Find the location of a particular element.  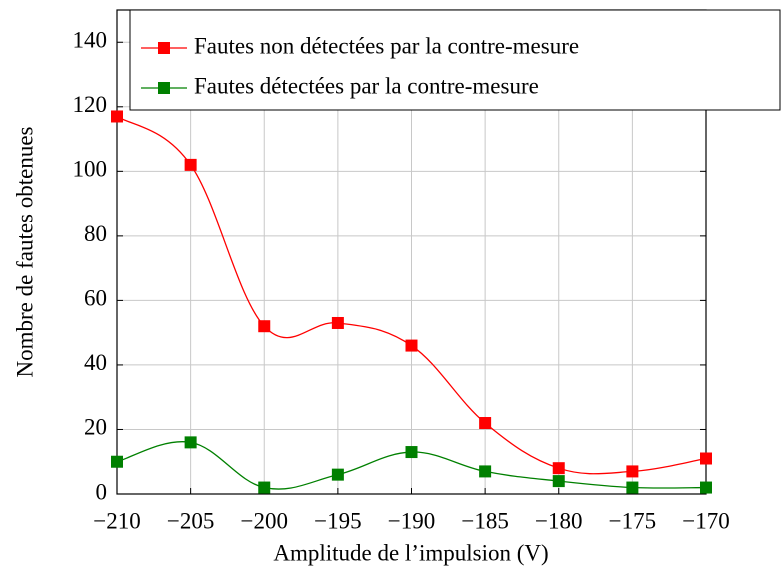

y-tick-label: 120 is located at coordinates (90, 104).